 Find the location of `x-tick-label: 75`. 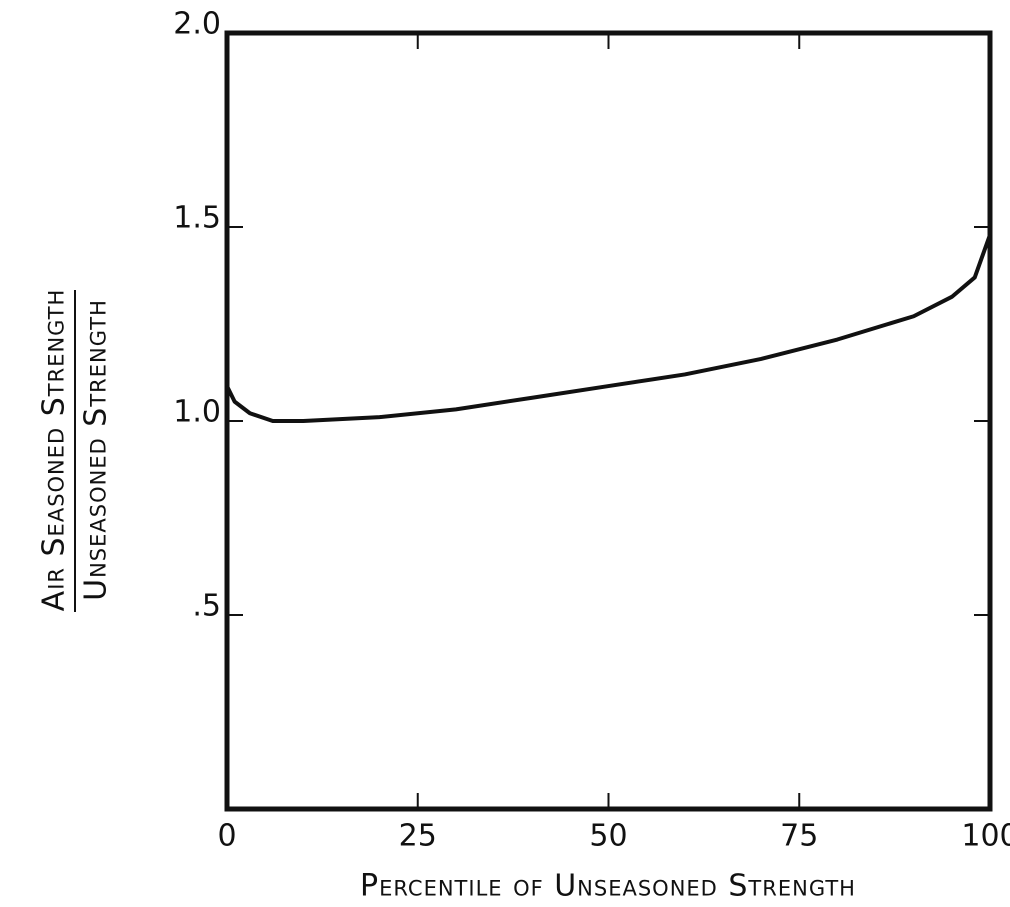

x-tick-label: 75 is located at coordinates (799, 836).